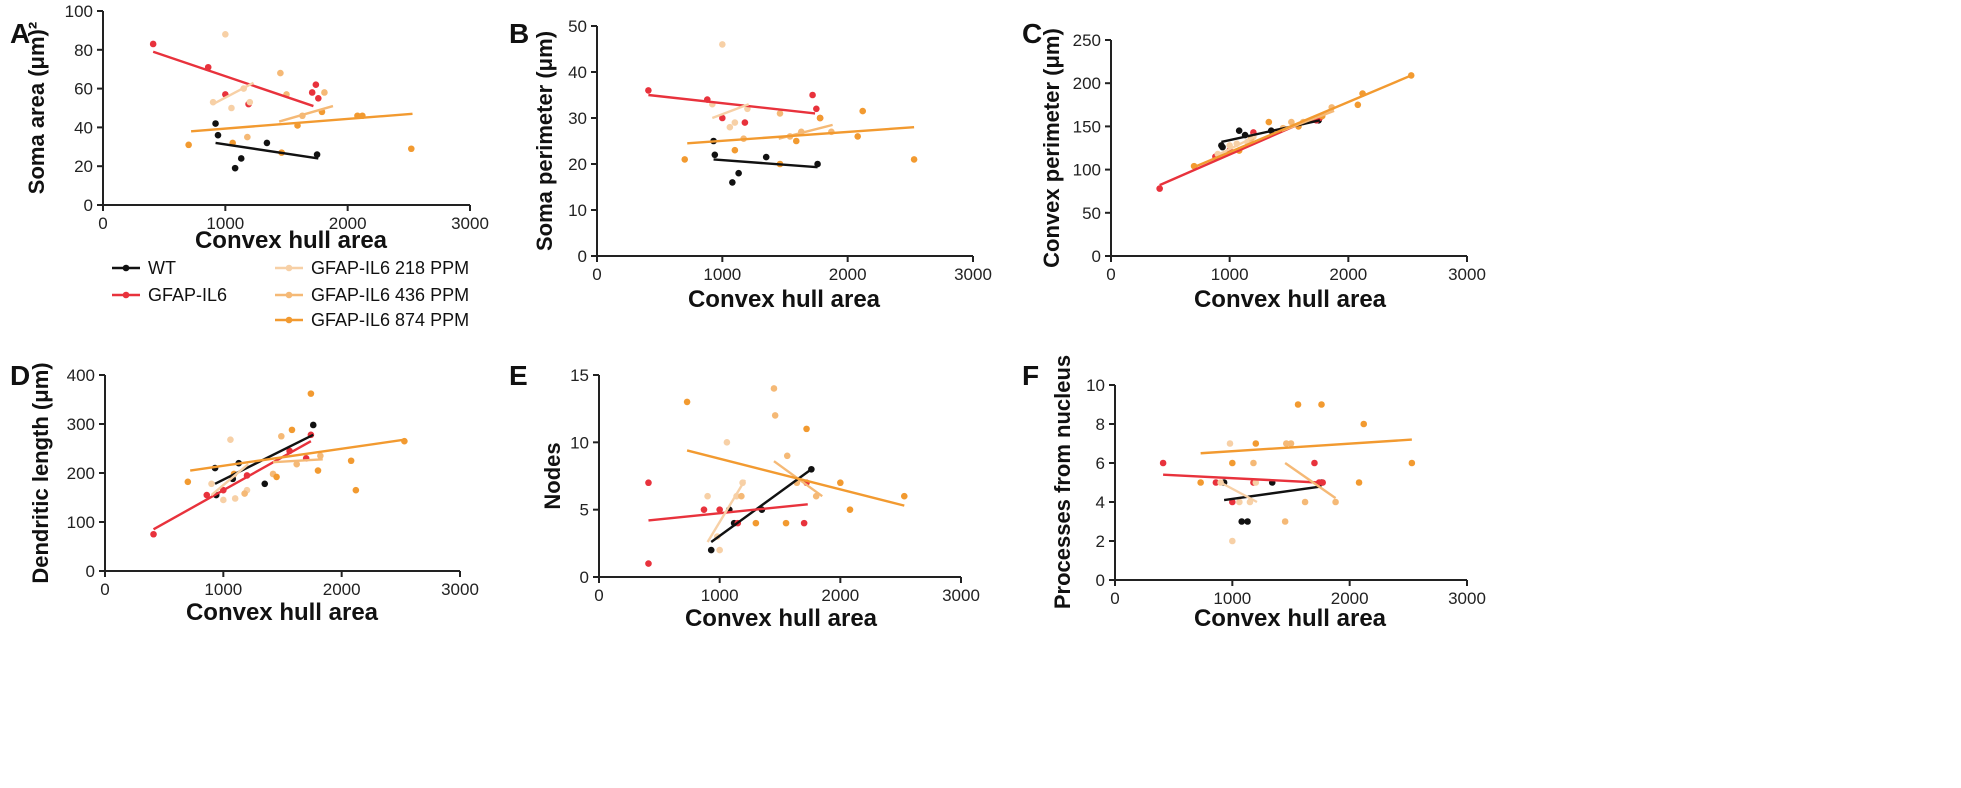 This screenshot has width=1961, height=788. What do you see at coordinates (81, 424) in the screenshot?
I see `panel-d-y-tick-label: 300` at bounding box center [81, 424].